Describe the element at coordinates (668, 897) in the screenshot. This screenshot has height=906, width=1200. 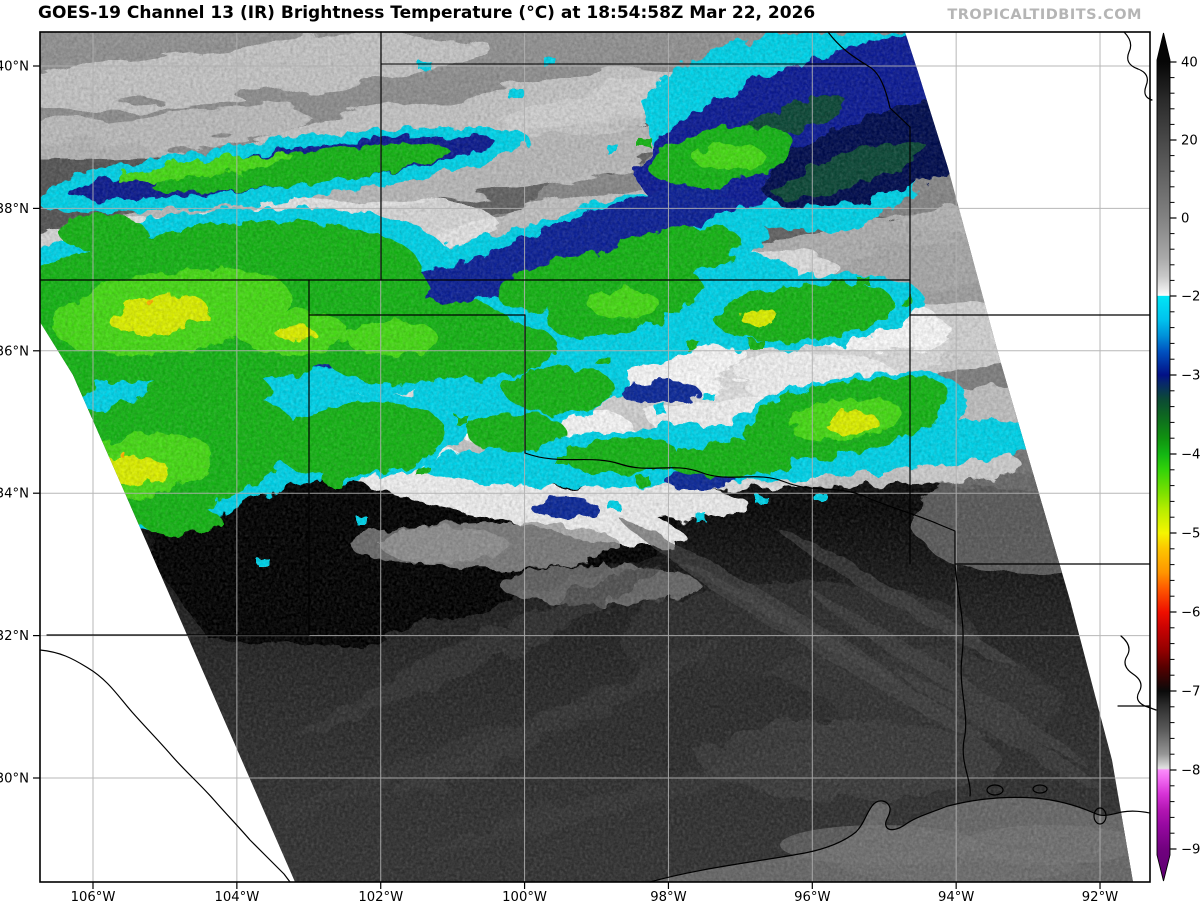
I see `x-tick-label: 98°W` at that location.